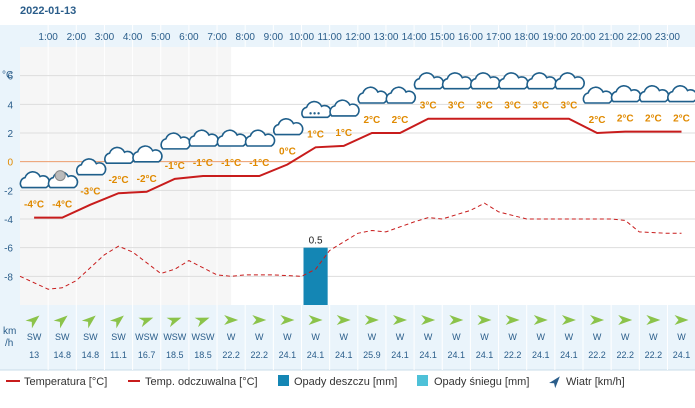  I want to click on temp-point-label: -4°C, so click(34, 205).